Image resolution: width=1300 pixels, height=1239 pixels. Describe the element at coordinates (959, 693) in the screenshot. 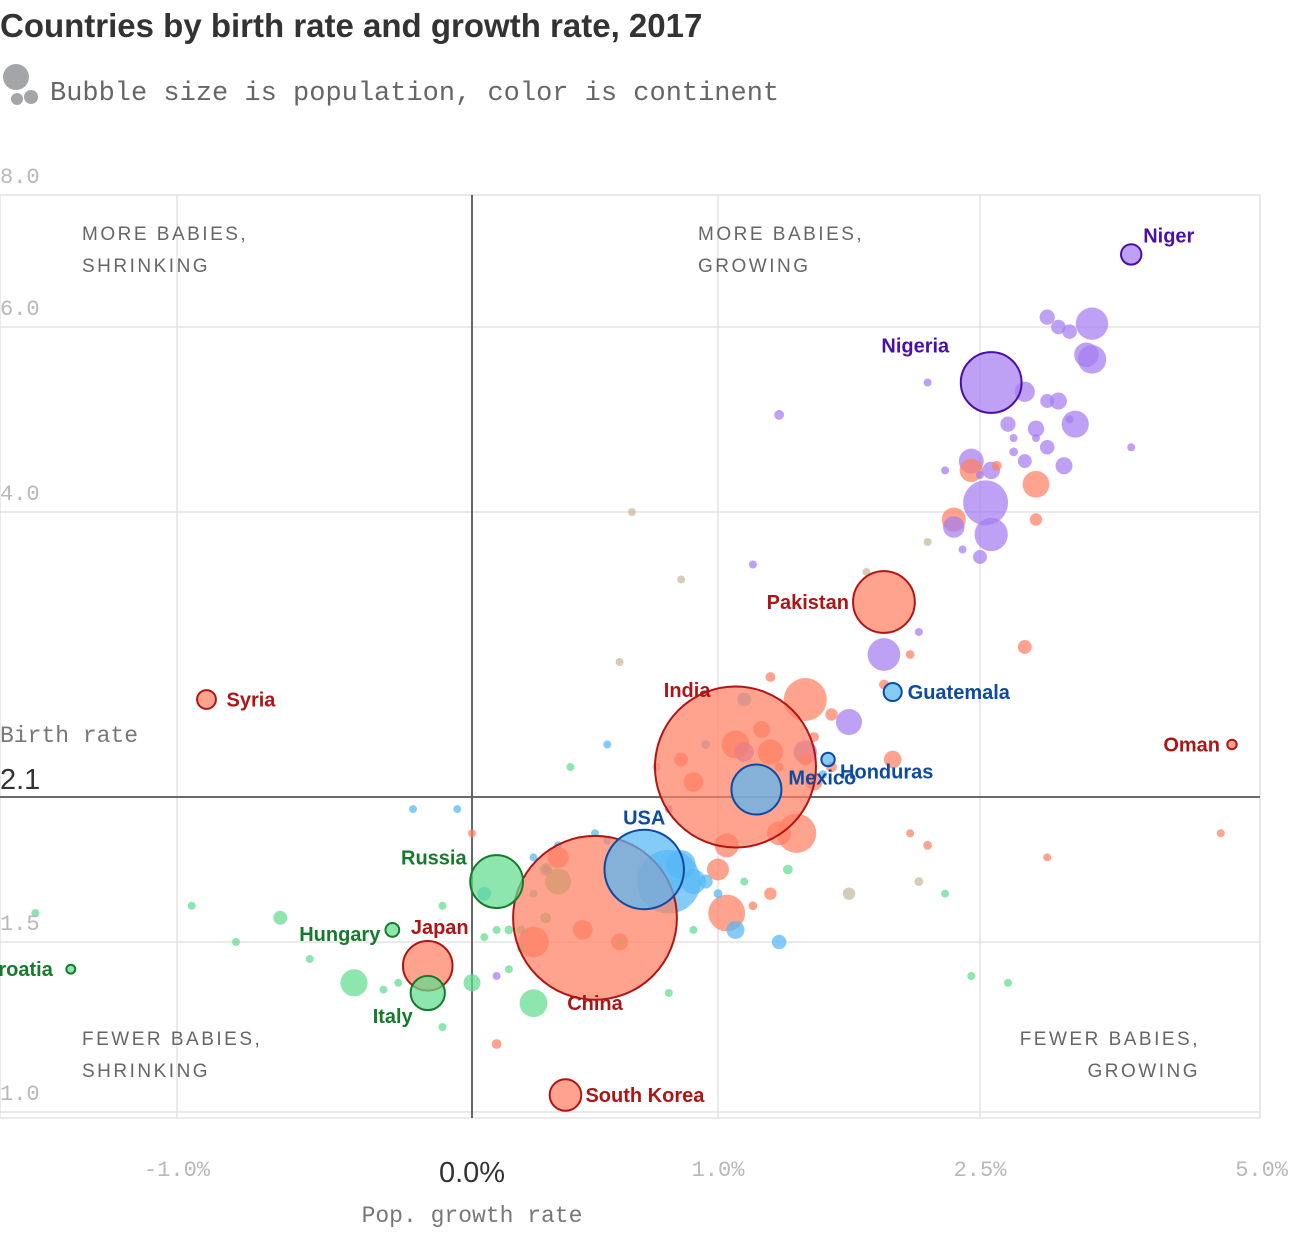

I see `country-label-guatemala: Guatemala` at that location.